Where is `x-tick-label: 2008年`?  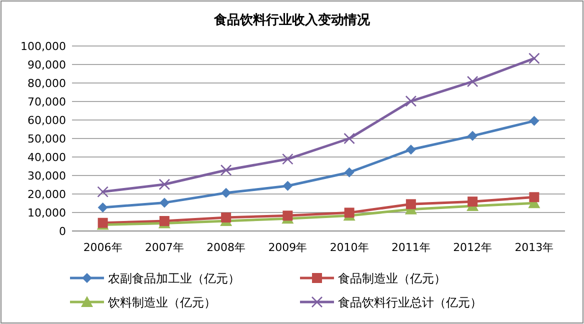 x-tick-label: 2008年 is located at coordinates (226, 247).